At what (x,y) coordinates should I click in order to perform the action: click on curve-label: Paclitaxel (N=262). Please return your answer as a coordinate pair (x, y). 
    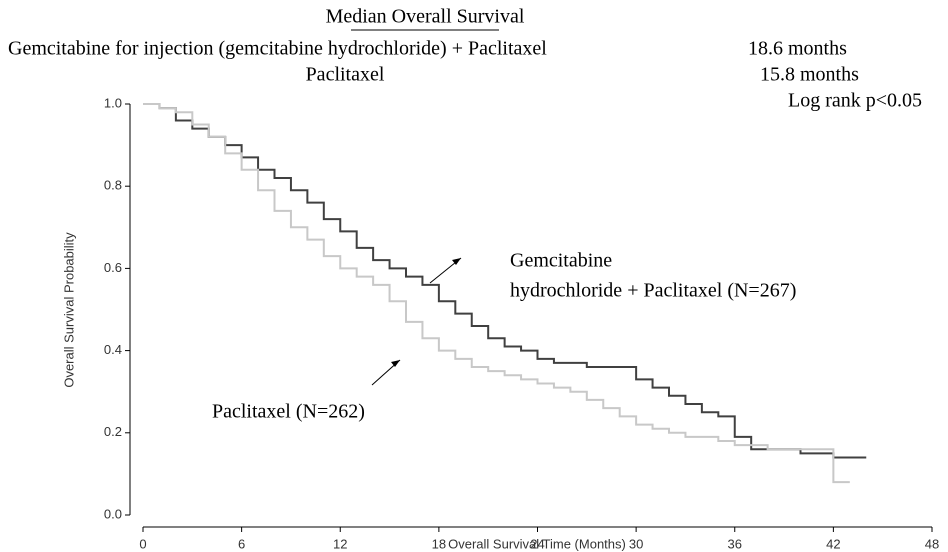
    Looking at the image, I should click on (288, 412).